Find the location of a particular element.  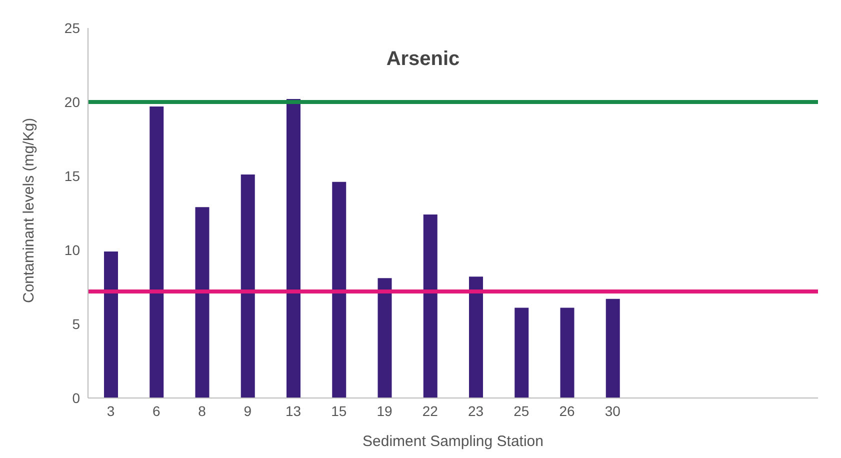

x-tick-label: 22 is located at coordinates (430, 410).